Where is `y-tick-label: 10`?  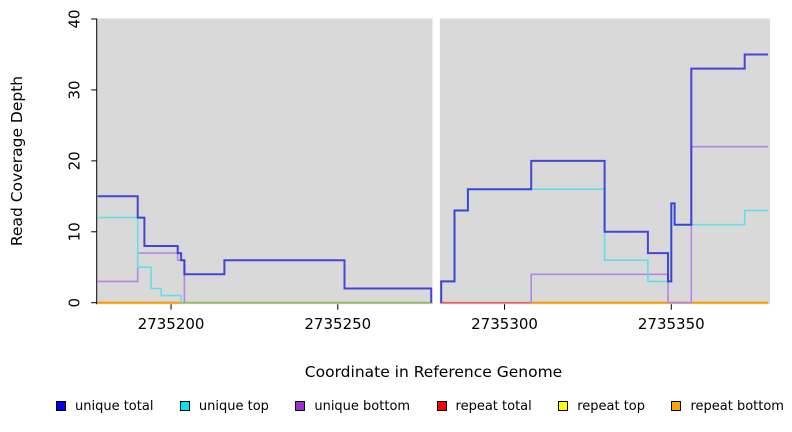
y-tick-label: 10 is located at coordinates (75, 231).